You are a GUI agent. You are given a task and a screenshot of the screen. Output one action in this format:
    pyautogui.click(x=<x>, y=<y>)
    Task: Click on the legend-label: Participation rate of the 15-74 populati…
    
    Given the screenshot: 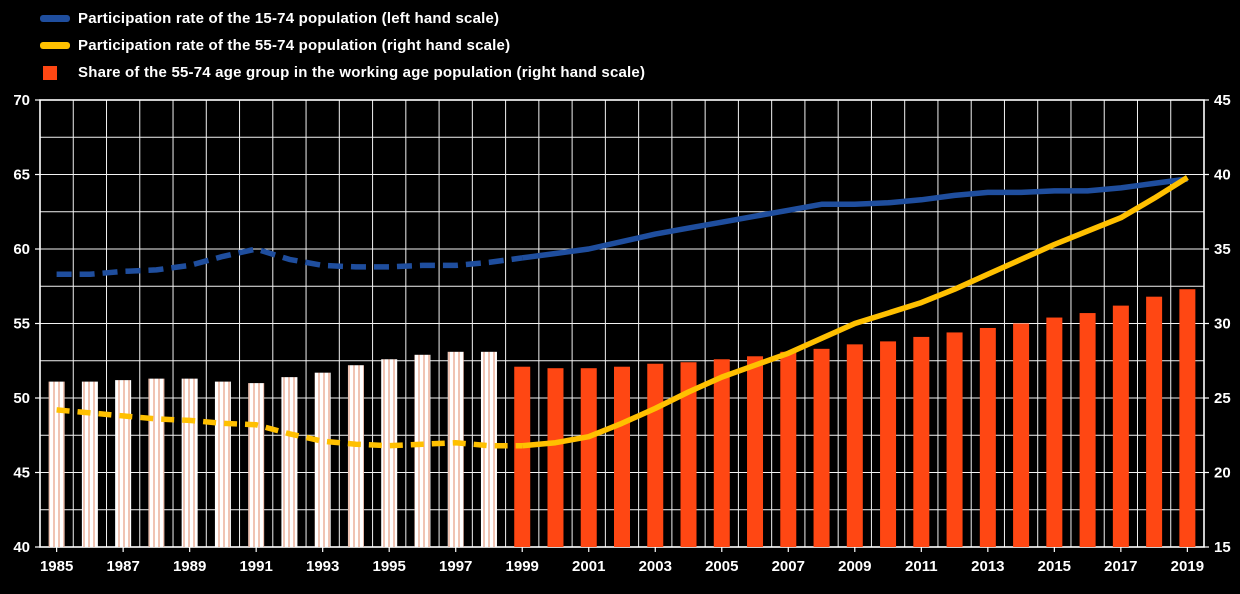 What is the action you would take?
    pyautogui.click(x=289, y=18)
    